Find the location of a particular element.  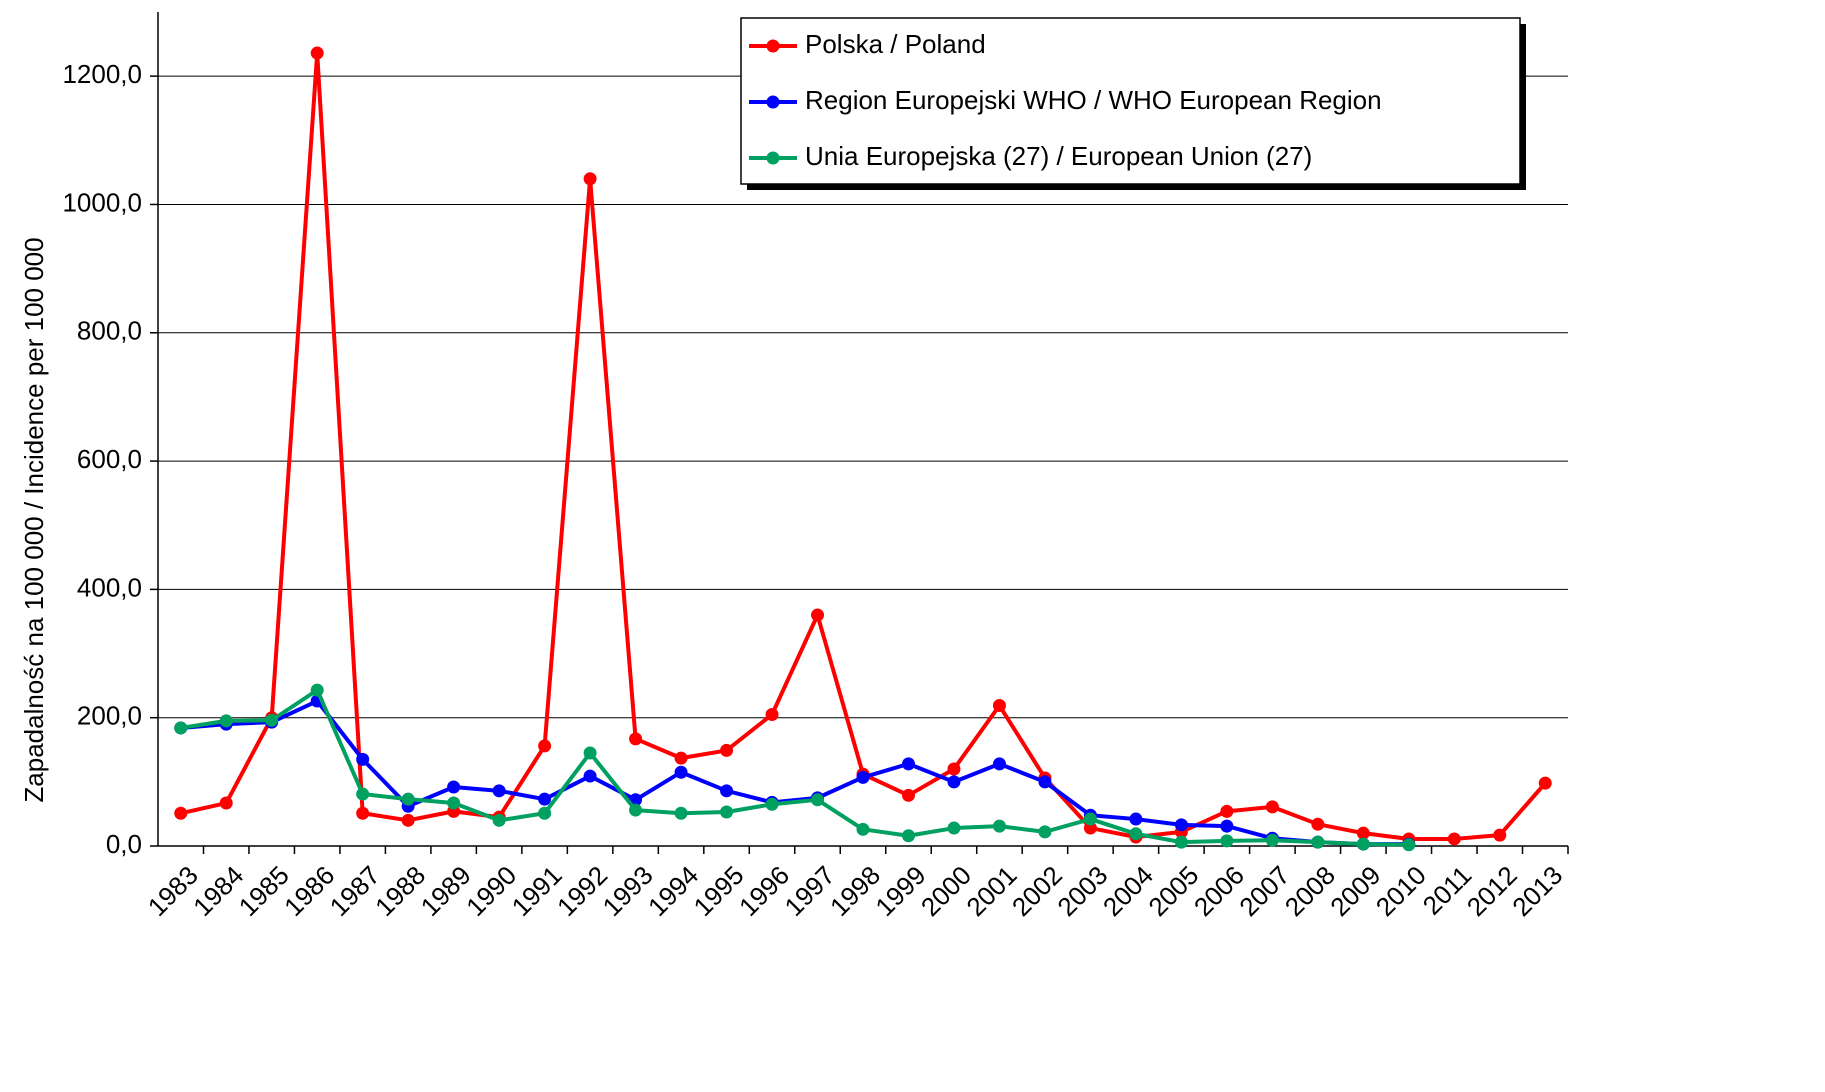

y-tick-label: 400,0 is located at coordinates (109, 587).